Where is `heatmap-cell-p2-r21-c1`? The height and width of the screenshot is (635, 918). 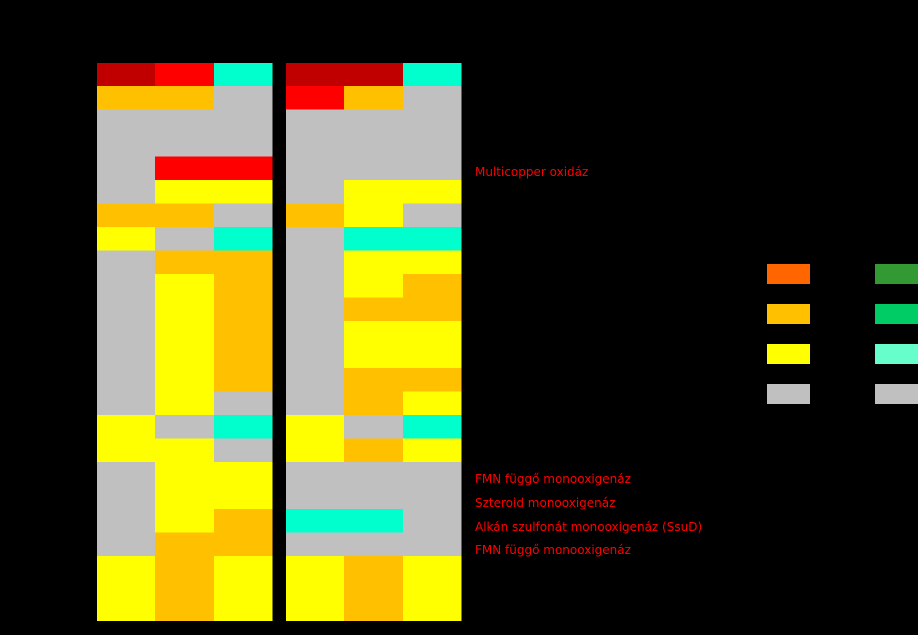
heatmap-cell-p2-r21-c1 is located at coordinates (315, 544).